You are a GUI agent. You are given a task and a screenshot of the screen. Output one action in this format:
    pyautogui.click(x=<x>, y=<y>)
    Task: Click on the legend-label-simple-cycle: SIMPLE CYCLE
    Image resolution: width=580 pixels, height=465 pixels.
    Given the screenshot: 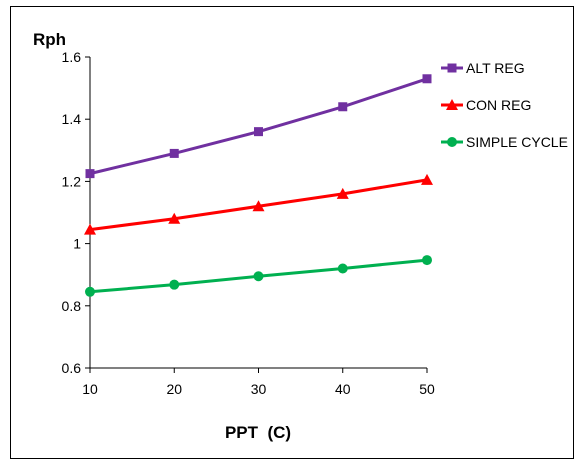 What is the action you would take?
    pyautogui.click(x=517, y=142)
    